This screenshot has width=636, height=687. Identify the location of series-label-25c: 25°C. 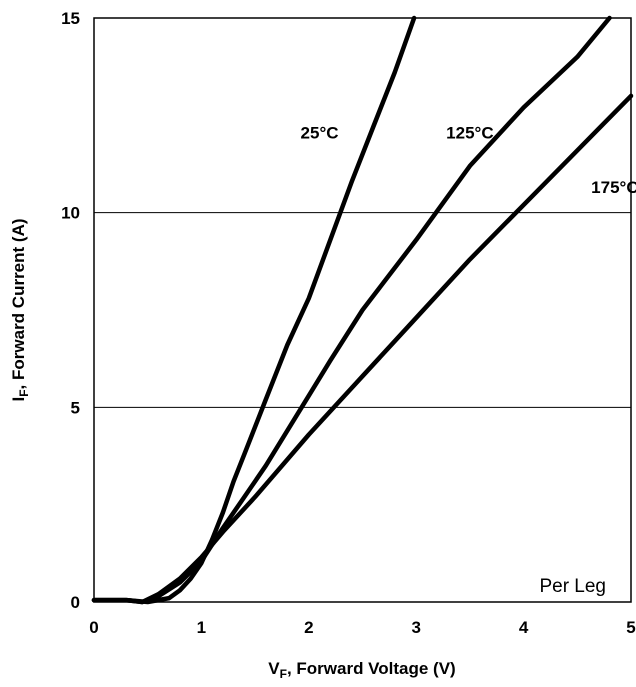
(320, 133).